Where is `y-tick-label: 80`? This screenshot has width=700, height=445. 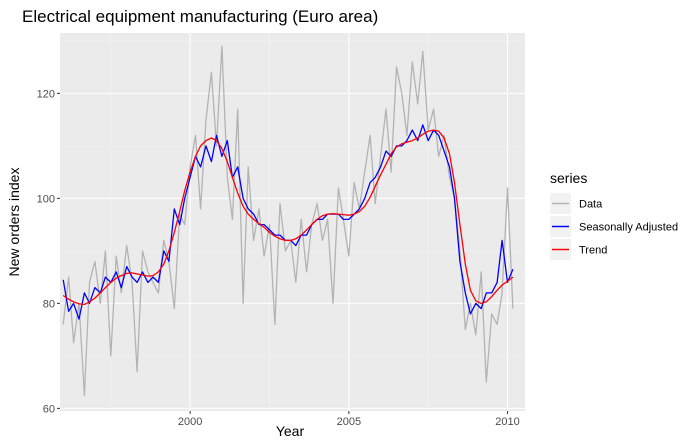
y-tick-label: 80 is located at coordinates (49, 304).